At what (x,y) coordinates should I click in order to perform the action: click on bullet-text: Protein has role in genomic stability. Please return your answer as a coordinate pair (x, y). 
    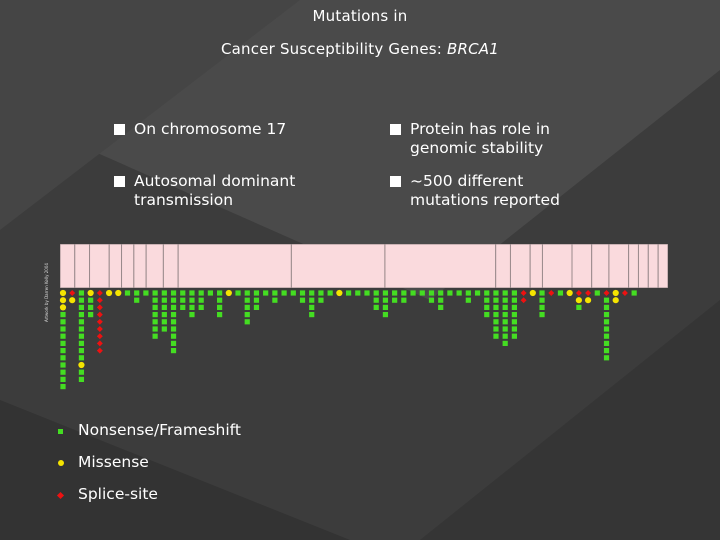
    Looking at the image, I should click on (480, 138).